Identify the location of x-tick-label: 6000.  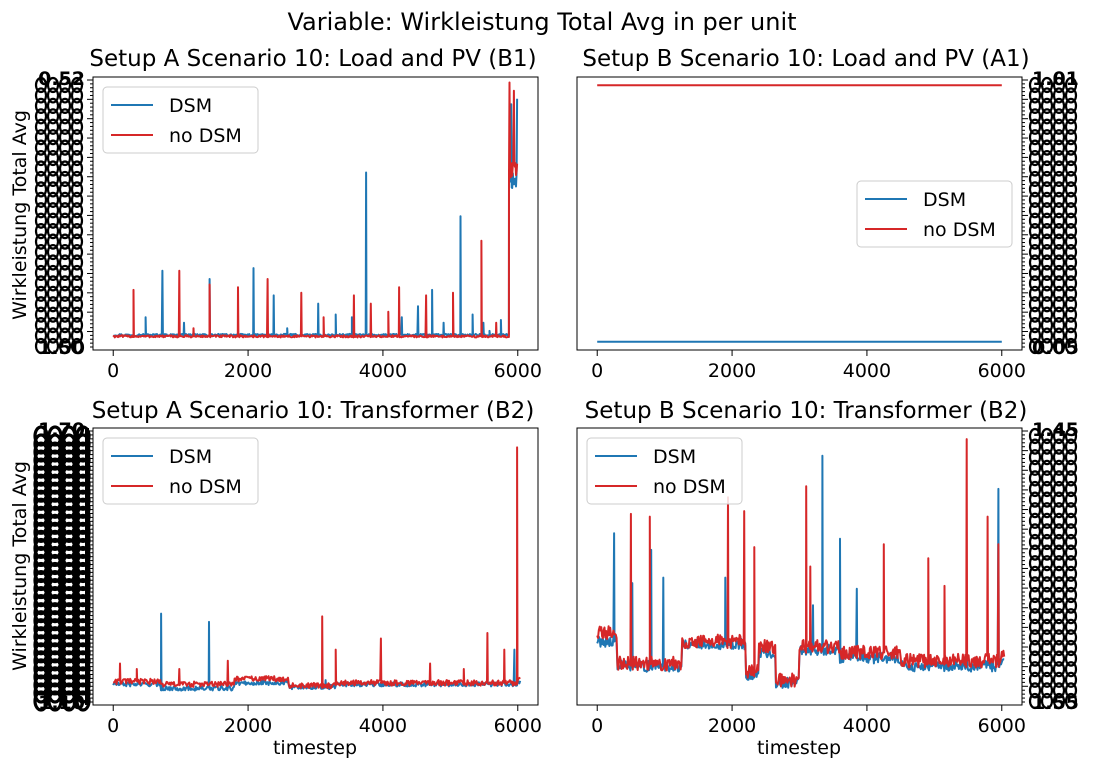
(518, 726).